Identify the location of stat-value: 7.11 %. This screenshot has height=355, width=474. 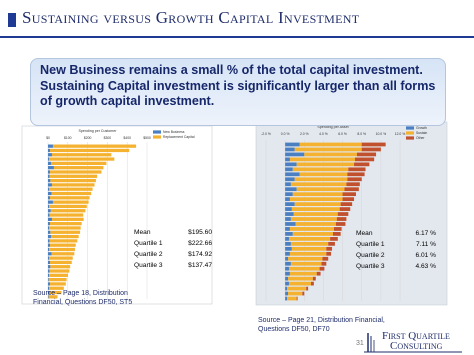
(425, 244).